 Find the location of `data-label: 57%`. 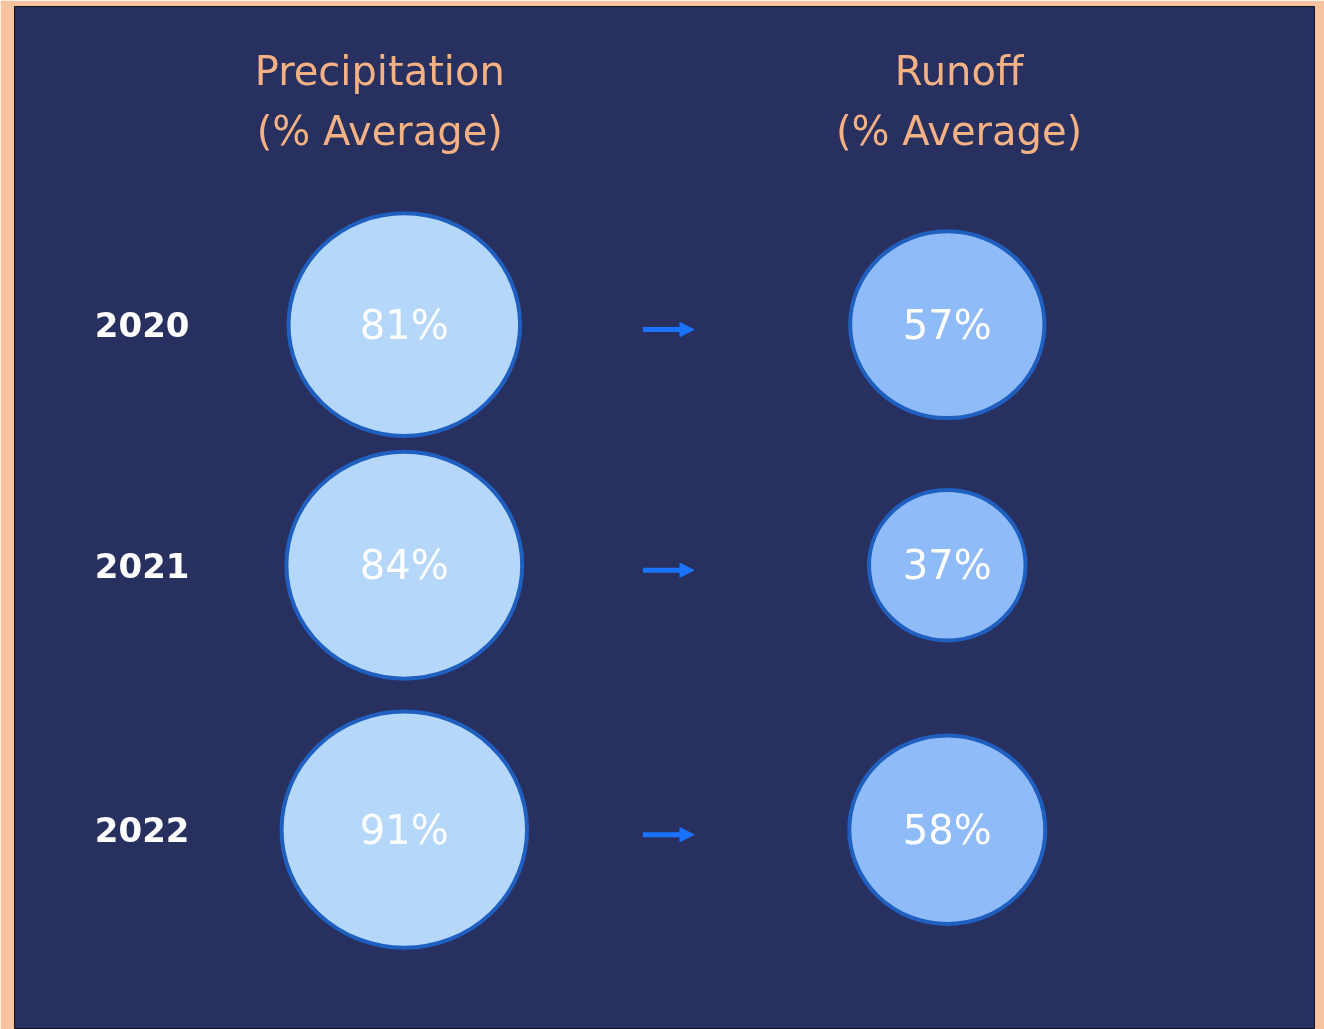

data-label: 57% is located at coordinates (947, 324).